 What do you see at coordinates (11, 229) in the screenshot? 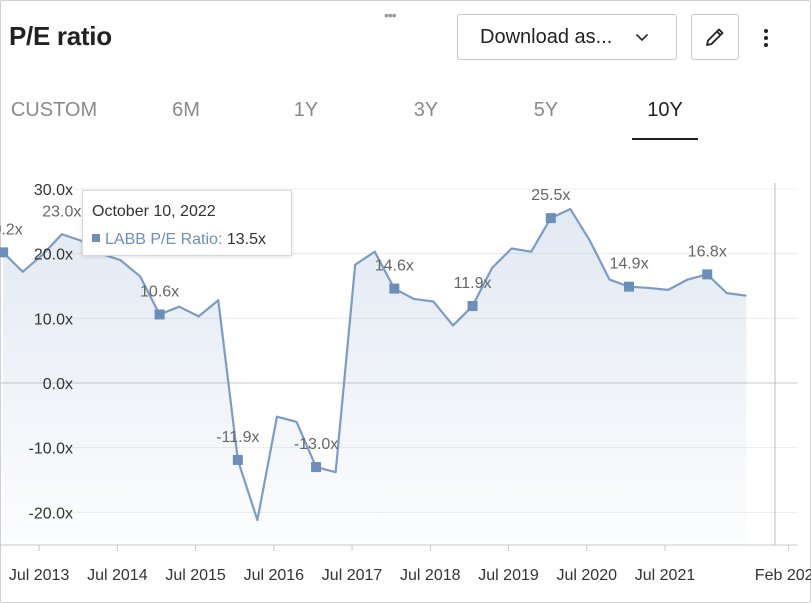
I see `data-label: 20.2x` at bounding box center [11, 229].